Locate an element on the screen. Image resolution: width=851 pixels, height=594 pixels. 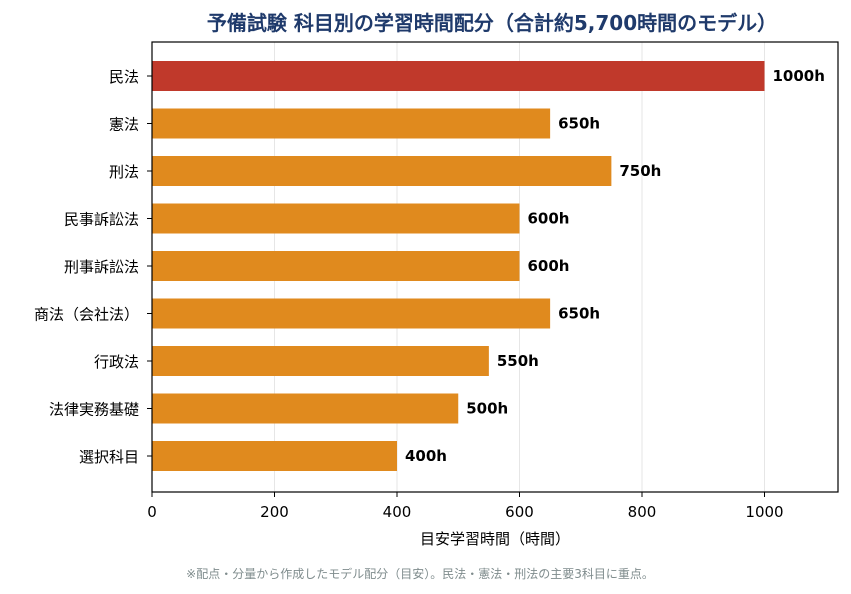
chart-title-total: 5,700 is located at coordinates (605, 23).